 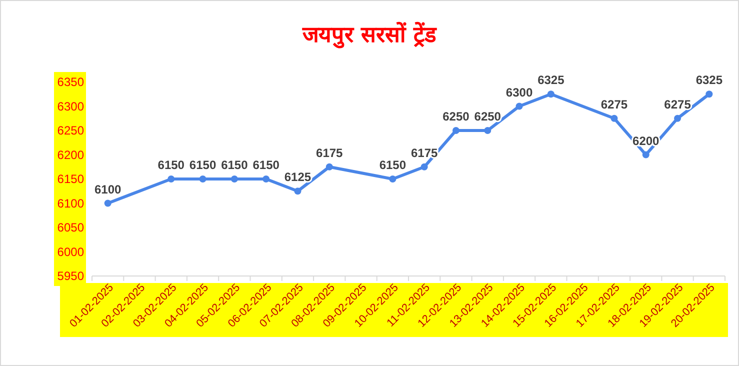 What do you see at coordinates (70, 276) in the screenshot?
I see `y-tick-label: 5950` at bounding box center [70, 276].